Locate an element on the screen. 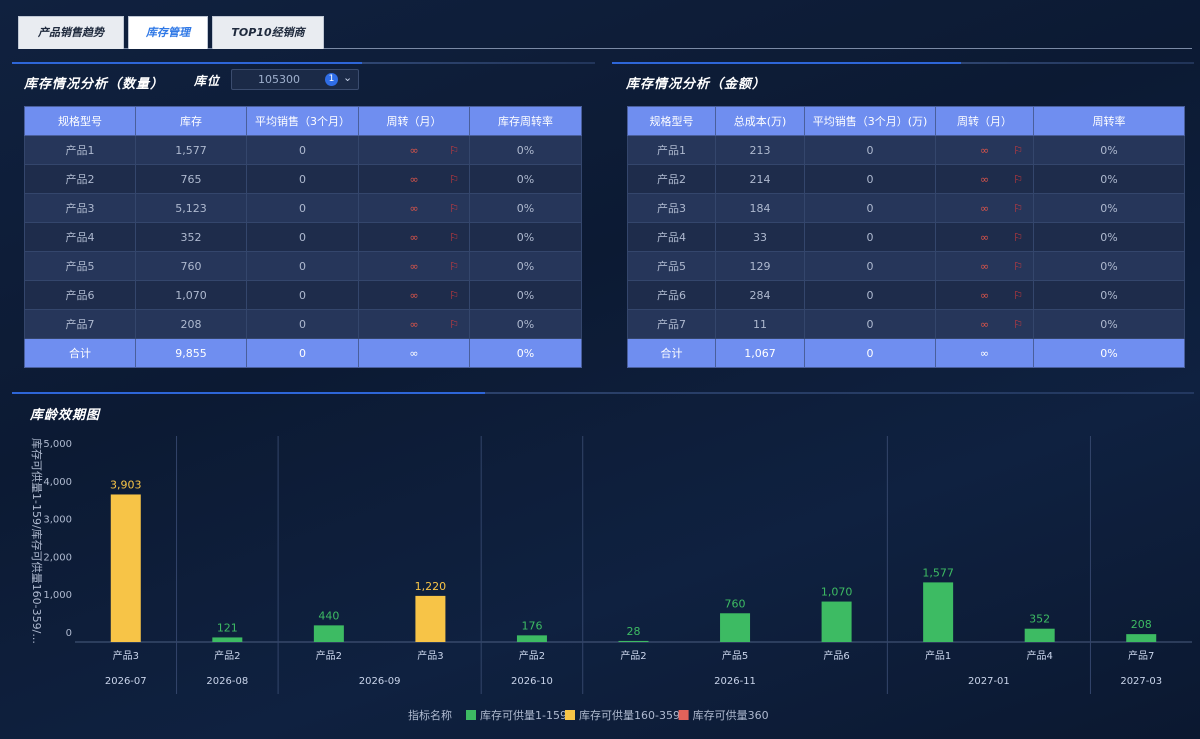 This screenshot has height=739, width=1200. panel-divider-amt is located at coordinates (903, 63).